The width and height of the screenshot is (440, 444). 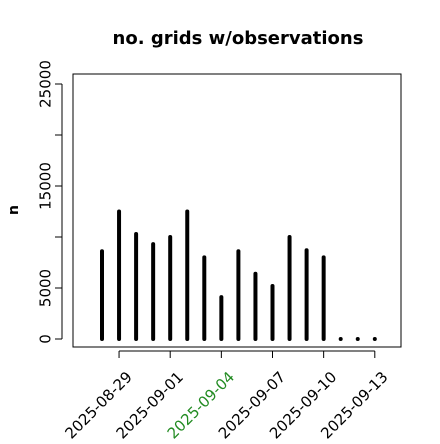 What do you see at coordinates (46, 339) in the screenshot?
I see `y-tick-label-0: 0` at bounding box center [46, 339].